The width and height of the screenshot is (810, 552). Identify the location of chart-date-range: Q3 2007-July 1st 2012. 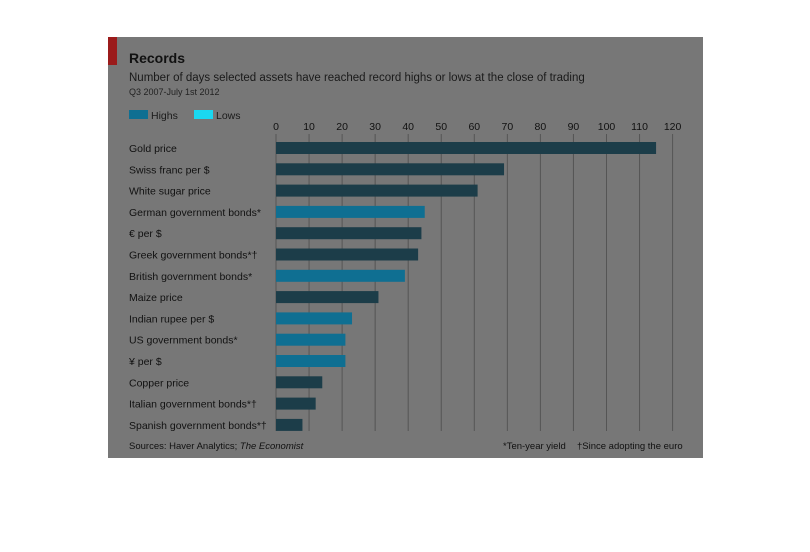
(174, 92).